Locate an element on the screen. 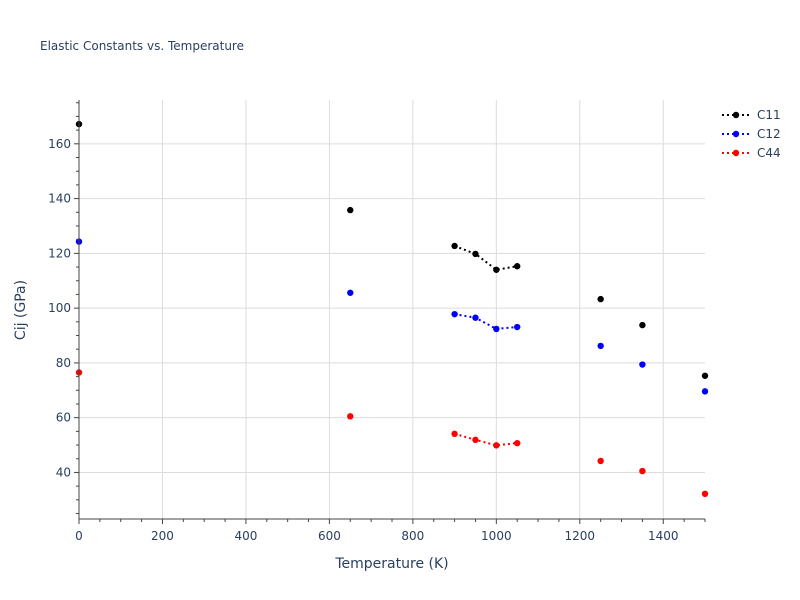 The image size is (800, 600). x-tick-label: 0 is located at coordinates (79, 536).